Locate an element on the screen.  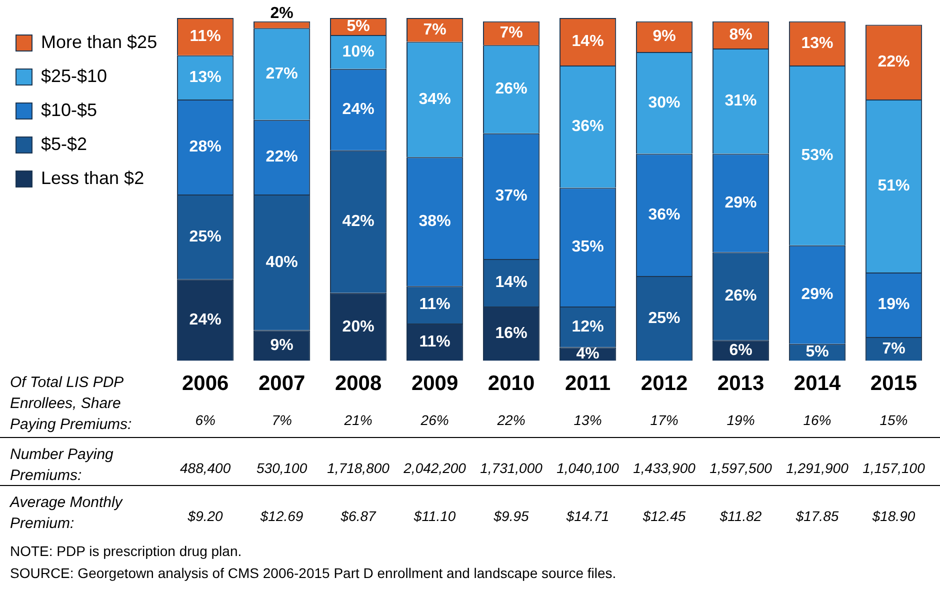
x-tick-label: 2014 is located at coordinates (817, 384).